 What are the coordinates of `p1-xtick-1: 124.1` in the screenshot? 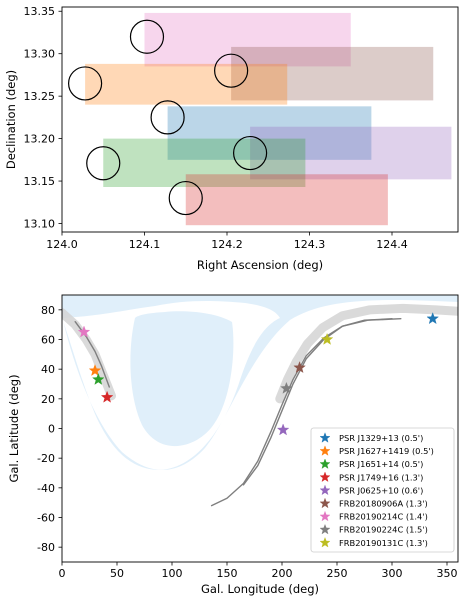 It's located at (145, 244).